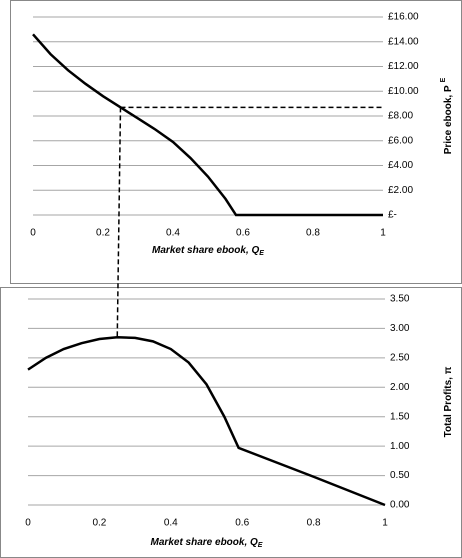 The height and width of the screenshot is (558, 462). What do you see at coordinates (403, 17) in the screenshot?
I see `y-tick-label: £16.00` at bounding box center [403, 17].